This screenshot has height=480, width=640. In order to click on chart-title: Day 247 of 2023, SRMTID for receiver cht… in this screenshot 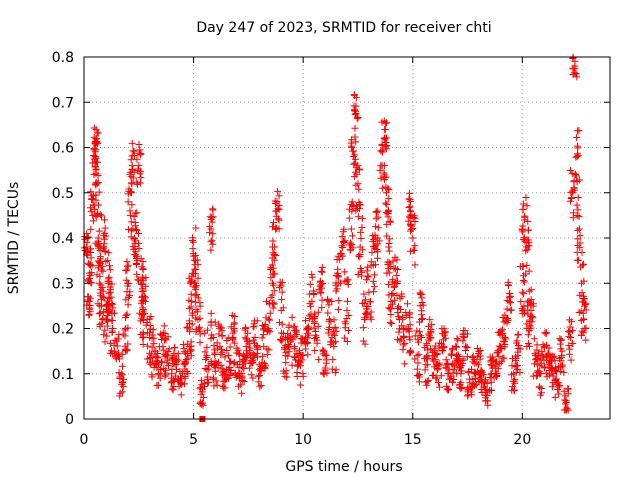, I will do `click(343, 28)`.